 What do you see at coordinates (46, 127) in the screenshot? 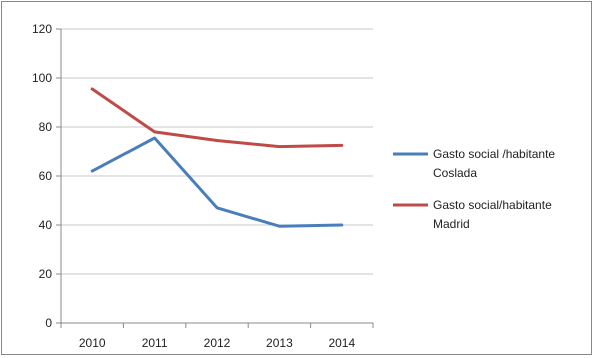
I see `y-tick-label: 80` at bounding box center [46, 127].